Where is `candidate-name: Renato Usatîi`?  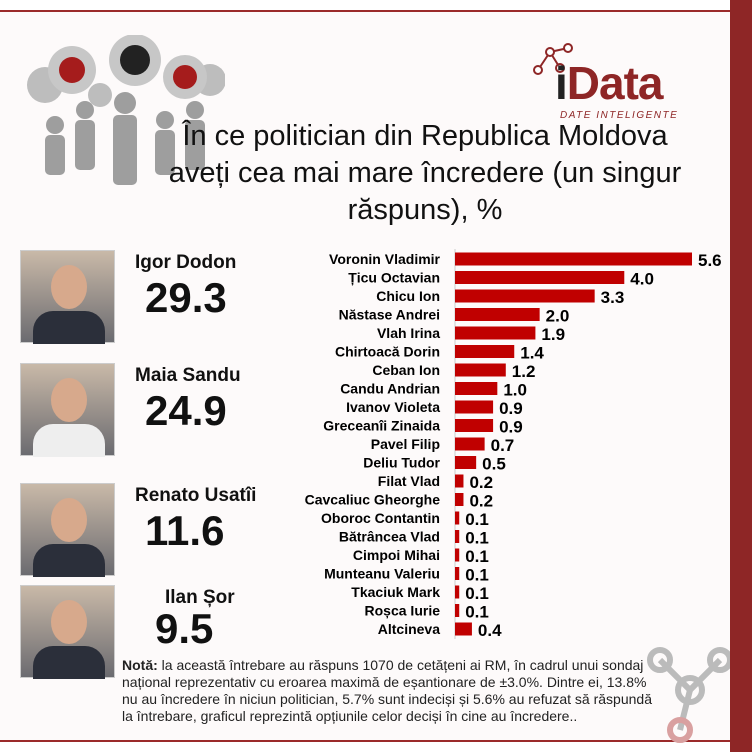
candidate-name: Renato Usatîi is located at coordinates (196, 495).